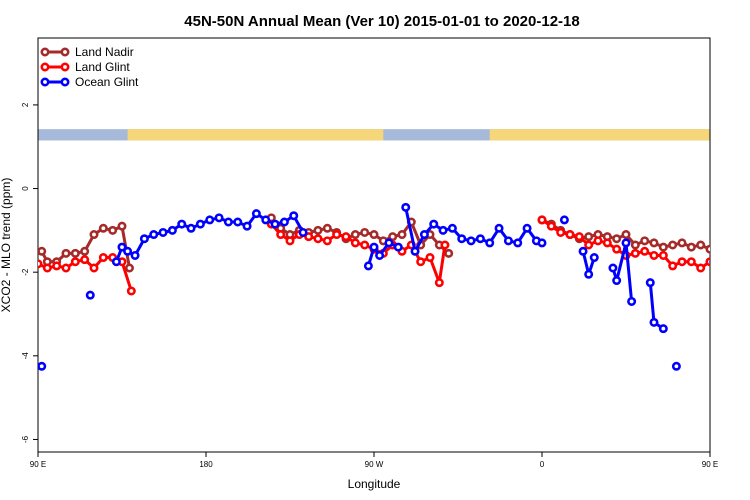 Image resolution: width=750 pixels, height=500 pixels. Describe the element at coordinates (25, 104) in the screenshot. I see `y-tick-label: 2` at that location.